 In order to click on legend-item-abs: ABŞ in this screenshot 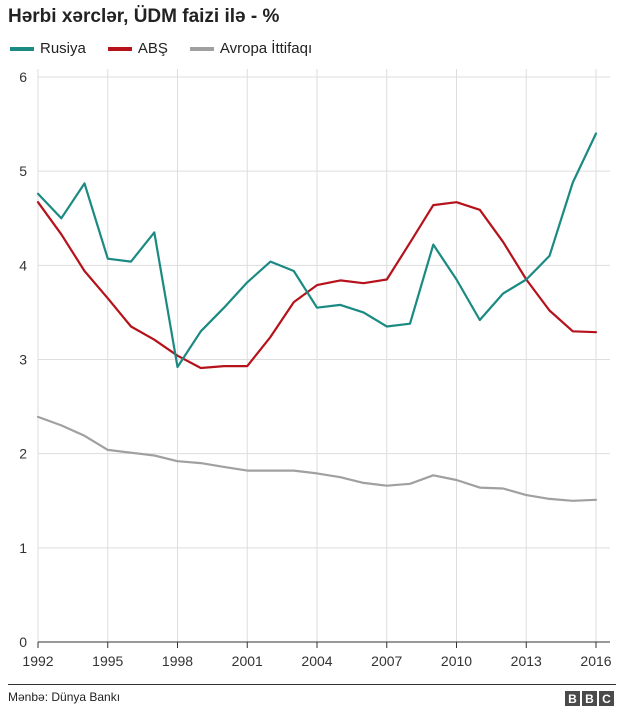, I will do `click(137, 48)`.